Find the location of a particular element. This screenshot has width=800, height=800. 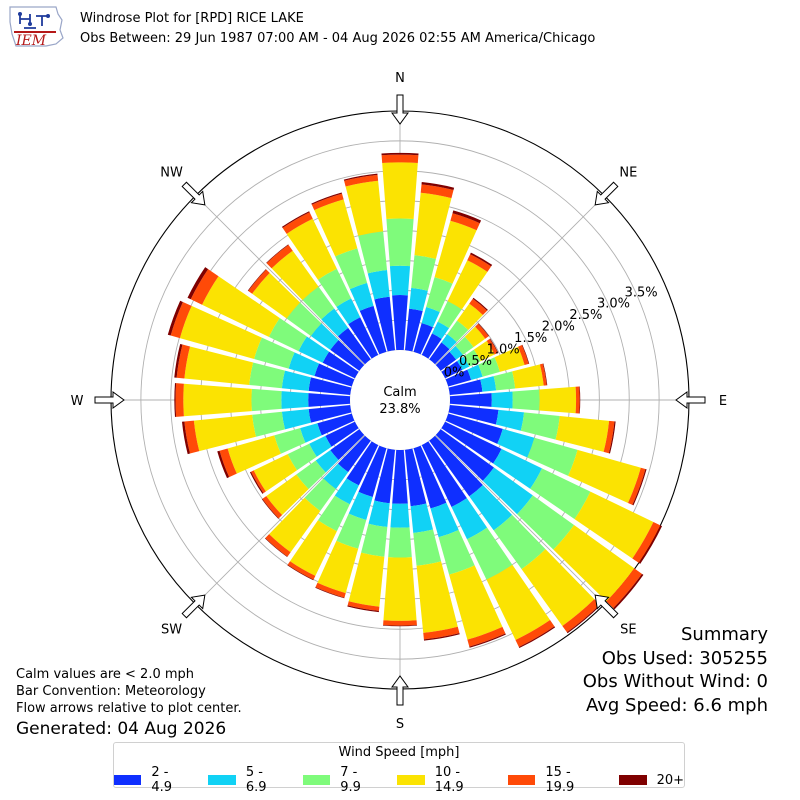

radial-tick-label: 0.5% is located at coordinates (475, 361).